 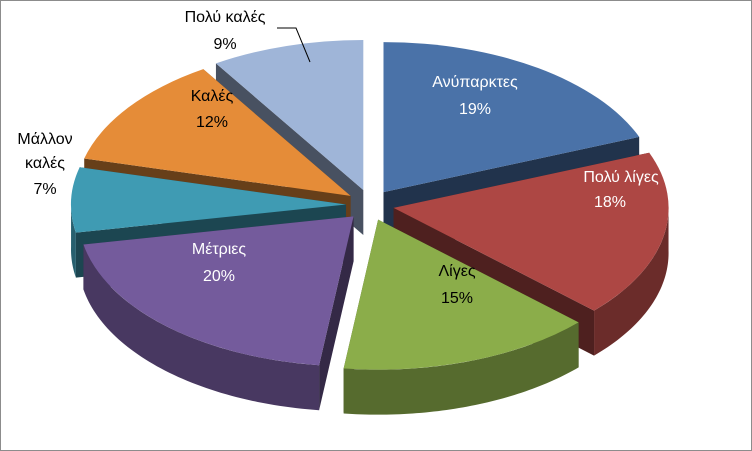 What do you see at coordinates (212, 122) in the screenshot?
I see `slice-percent-label: 12%` at bounding box center [212, 122].